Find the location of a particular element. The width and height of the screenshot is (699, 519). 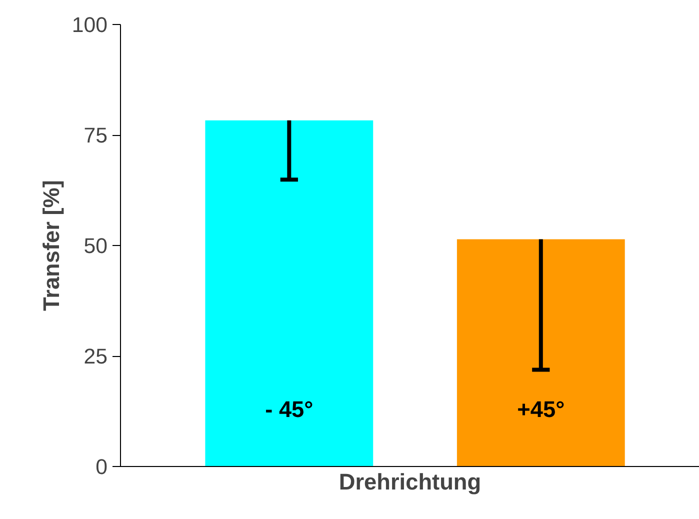

y-tick-label: 50 is located at coordinates (96, 246).